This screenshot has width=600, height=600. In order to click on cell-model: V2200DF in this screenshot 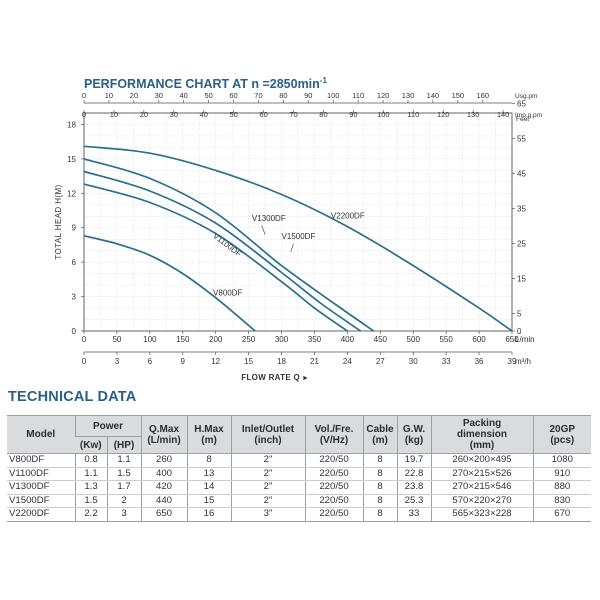, I will do `click(41, 514)`.